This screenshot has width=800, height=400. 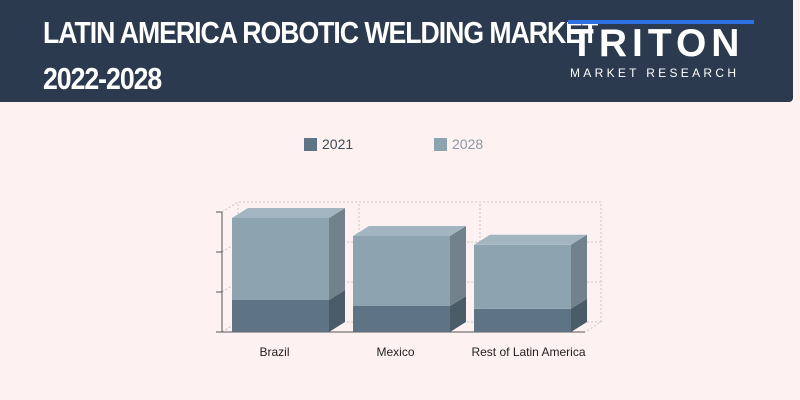 What do you see at coordinates (337, 311) in the screenshot?
I see `bar-2021-brazil-side` at bounding box center [337, 311].